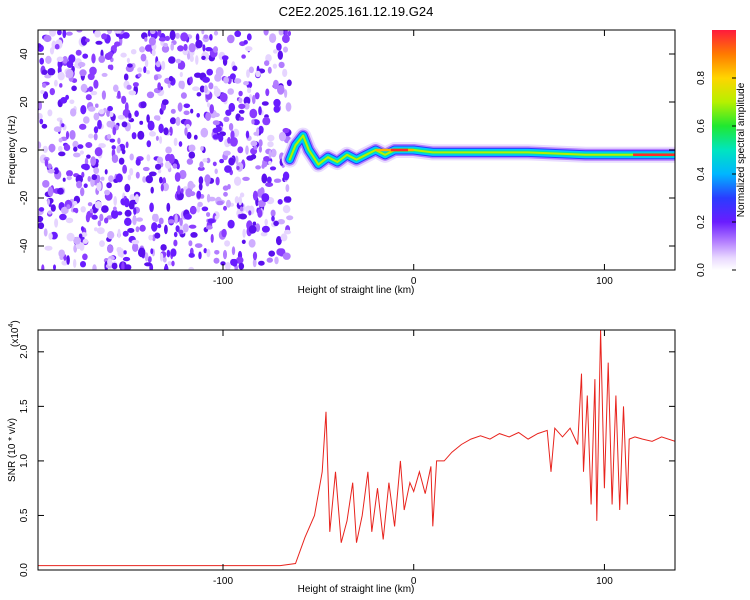 This screenshot has height=600, width=750. What do you see at coordinates (414, 281) in the screenshot?
I see `x-tick-label: 0` at bounding box center [414, 281].